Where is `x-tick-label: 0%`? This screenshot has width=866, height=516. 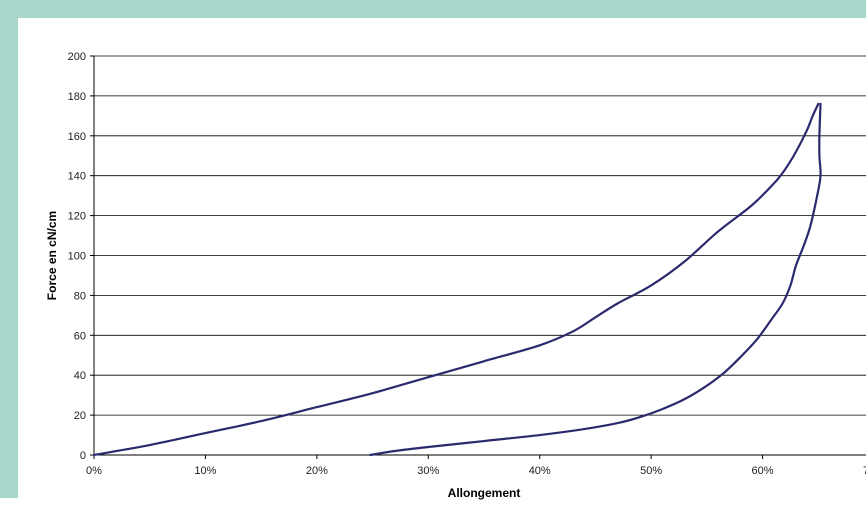
x-tick-label: 0% is located at coordinates (94, 471).